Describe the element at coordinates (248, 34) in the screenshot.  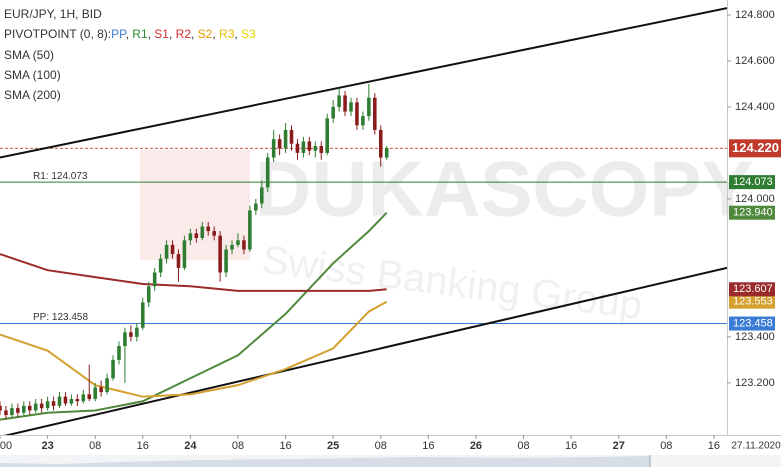
I see `legend-item: S3` at that location.